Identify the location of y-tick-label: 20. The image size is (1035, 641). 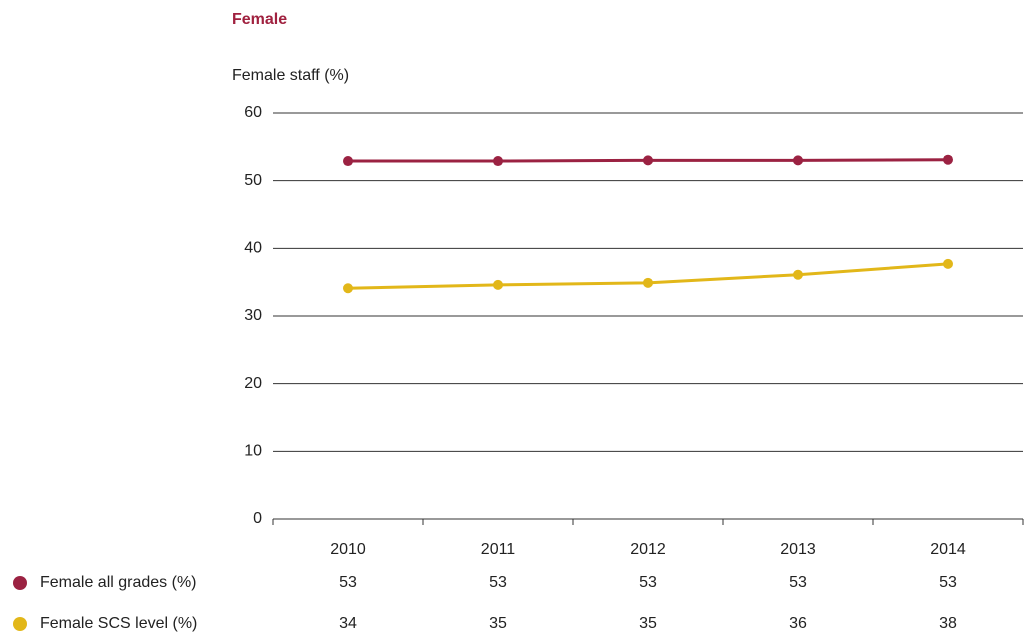
(253, 383).